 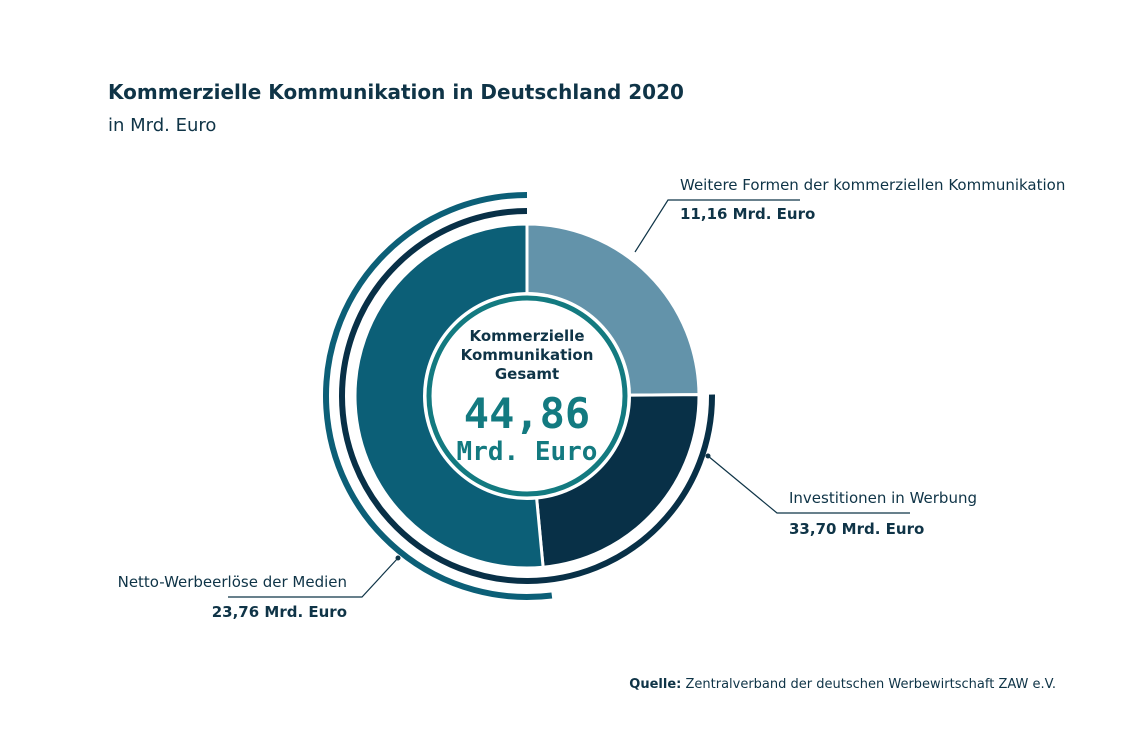 I want to click on label-netto-value: 23,76 Mrd. Euro, so click(x=279, y=612).